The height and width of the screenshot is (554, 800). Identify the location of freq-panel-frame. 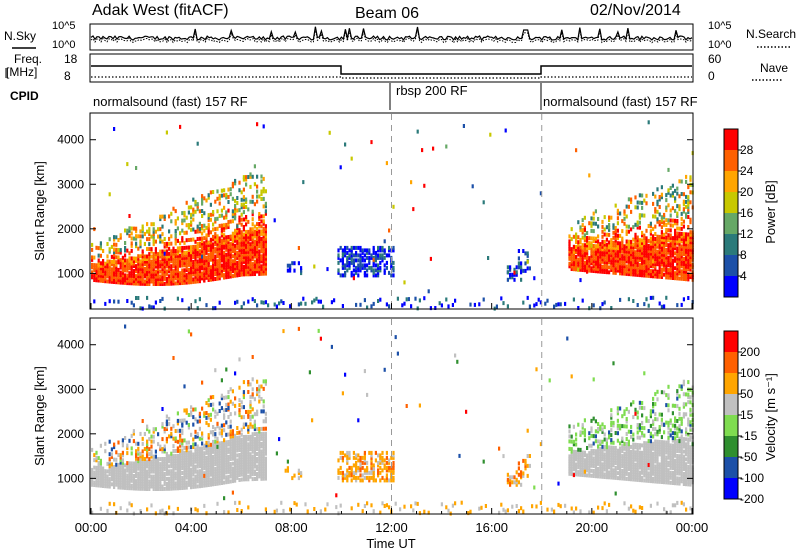
(391, 68).